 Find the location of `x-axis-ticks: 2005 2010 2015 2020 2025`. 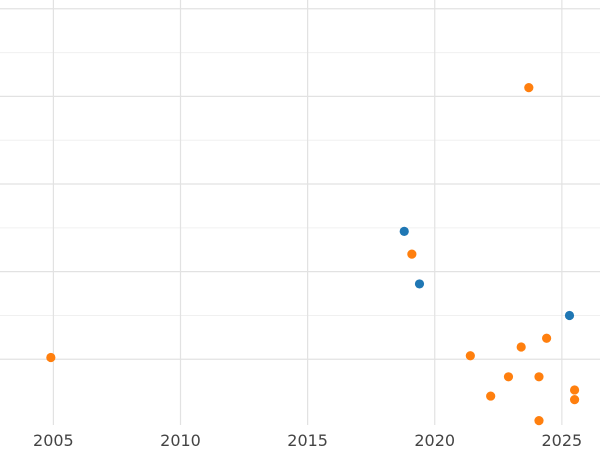

x-axis-ticks: 2005 2010 2015 2020 2025 is located at coordinates (307, 440).